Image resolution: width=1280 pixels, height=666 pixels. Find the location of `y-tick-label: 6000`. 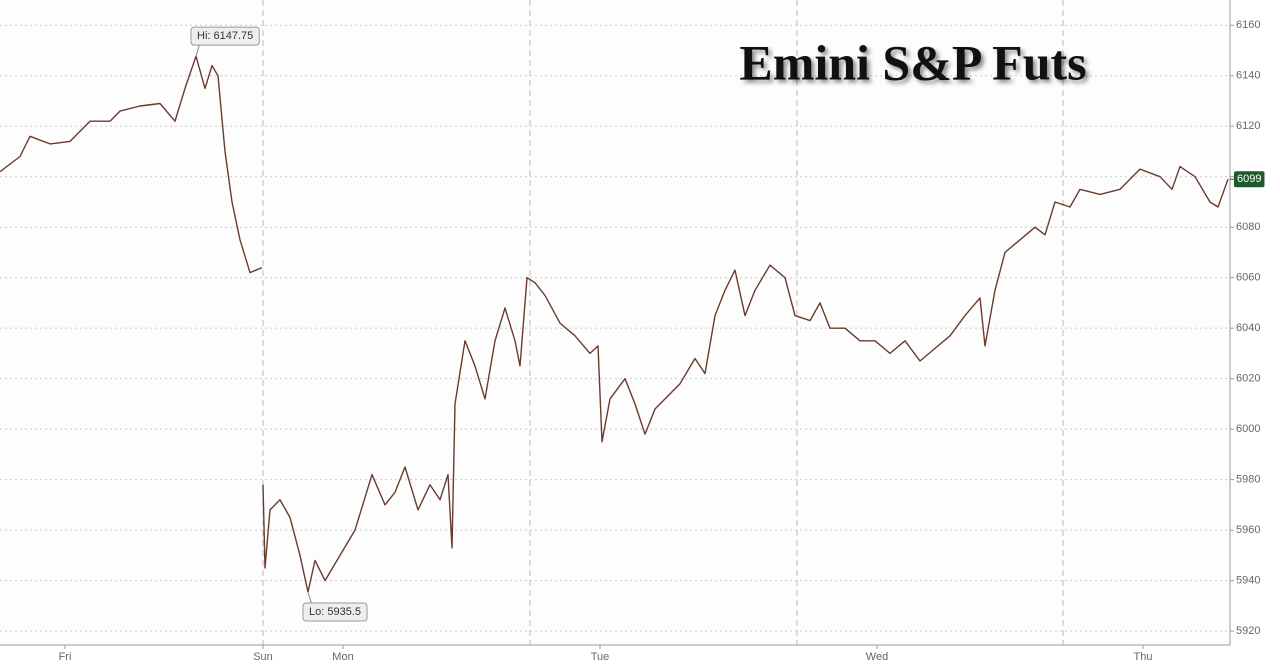

y-tick-label: 6000 is located at coordinates (1248, 429).